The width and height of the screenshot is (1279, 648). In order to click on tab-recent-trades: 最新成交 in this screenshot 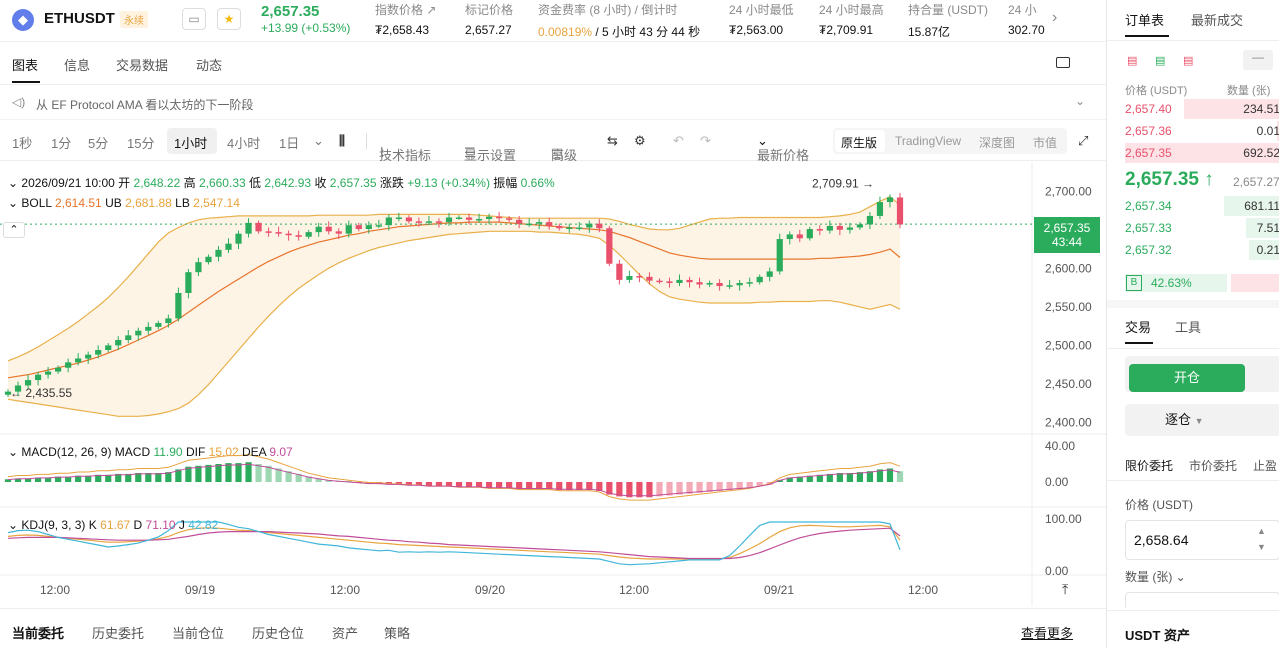, I will do `click(1217, 20)`.